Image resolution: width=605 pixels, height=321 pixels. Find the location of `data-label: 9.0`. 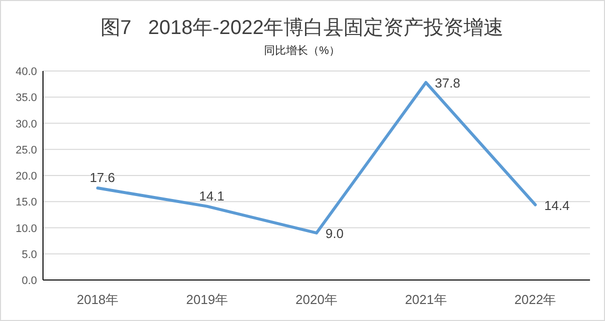

data-label: 9.0 is located at coordinates (335, 233).